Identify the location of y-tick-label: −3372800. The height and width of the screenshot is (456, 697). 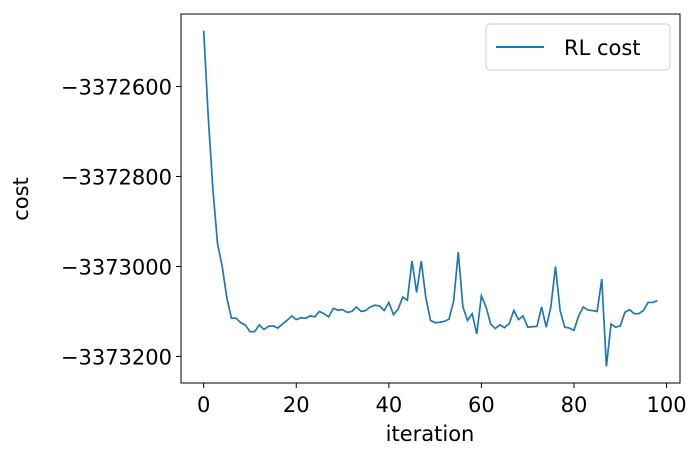
(116, 177).